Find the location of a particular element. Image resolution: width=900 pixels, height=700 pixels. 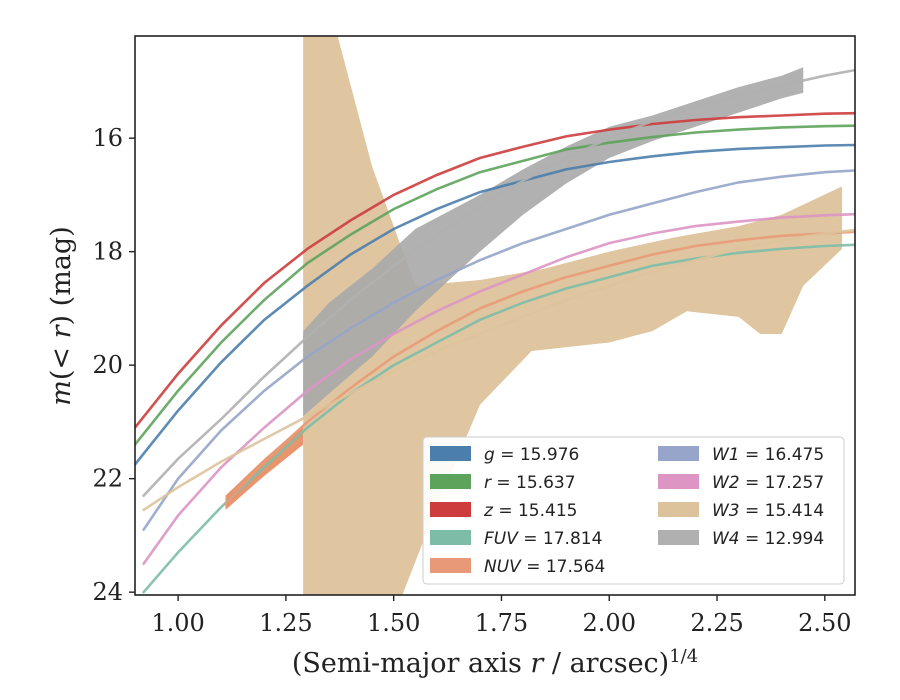

legend-entry-label: FUV = 17.814 is located at coordinates (543, 539).